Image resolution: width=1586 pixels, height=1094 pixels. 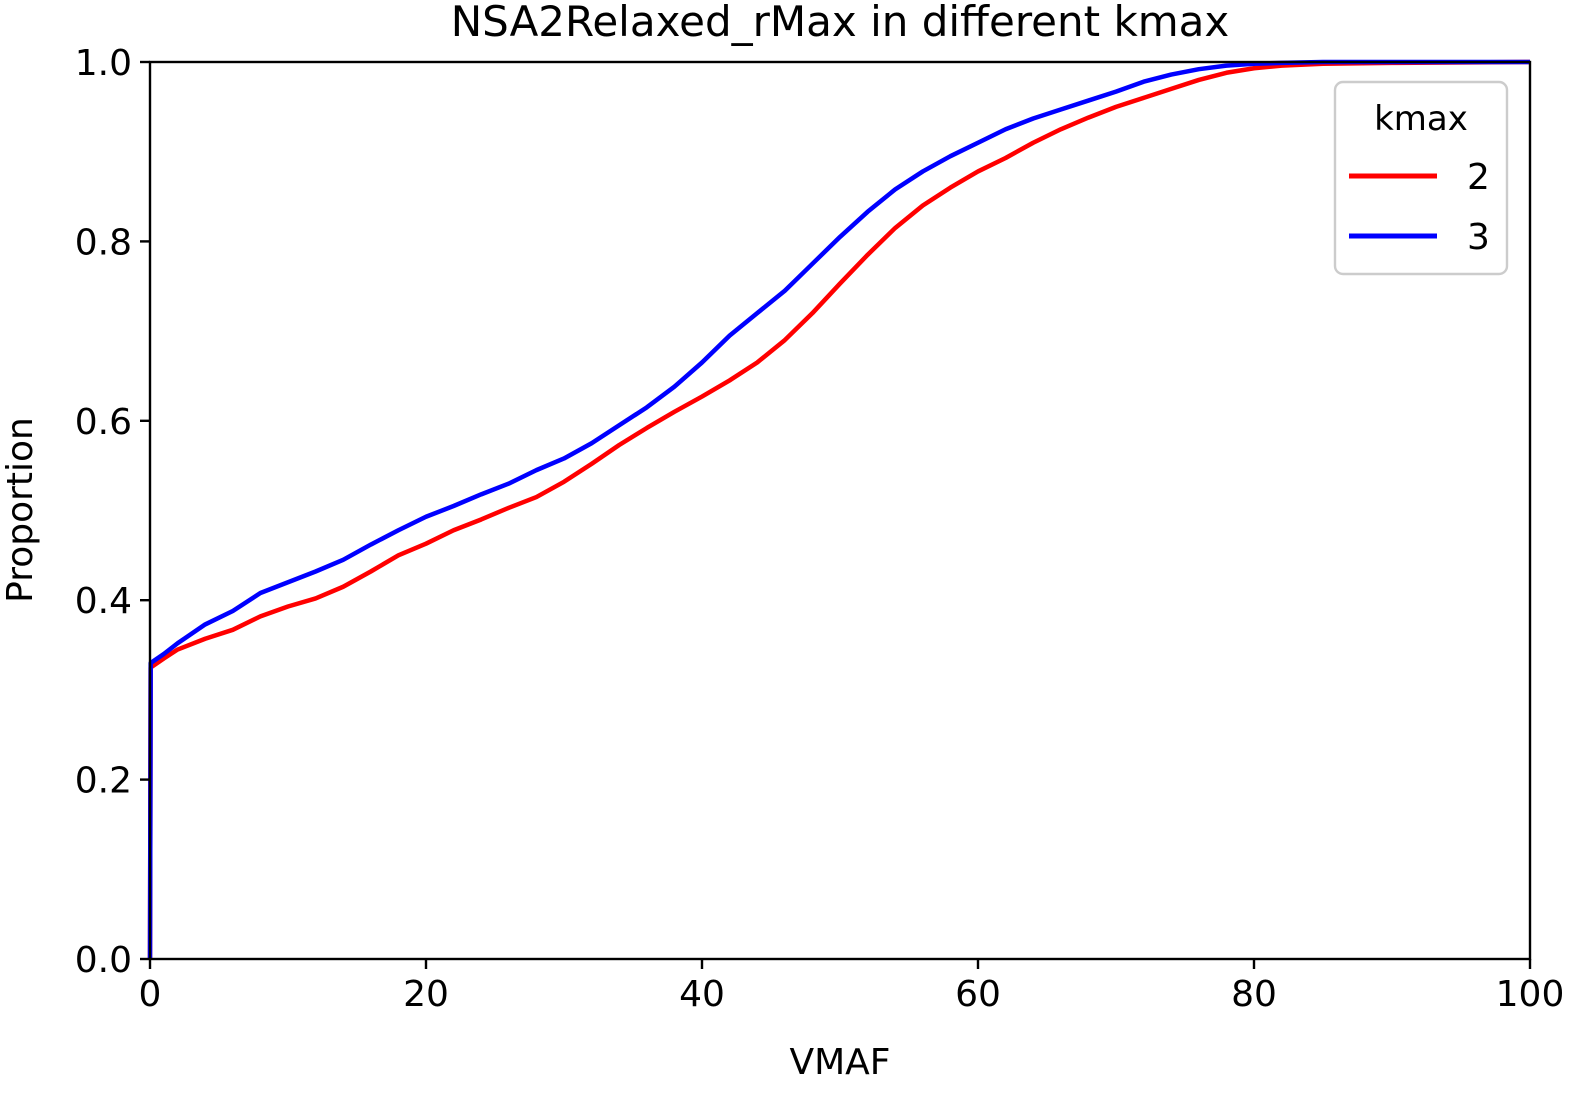 What do you see at coordinates (20, 510) in the screenshot?
I see `y-axis-label: Proportion` at bounding box center [20, 510].